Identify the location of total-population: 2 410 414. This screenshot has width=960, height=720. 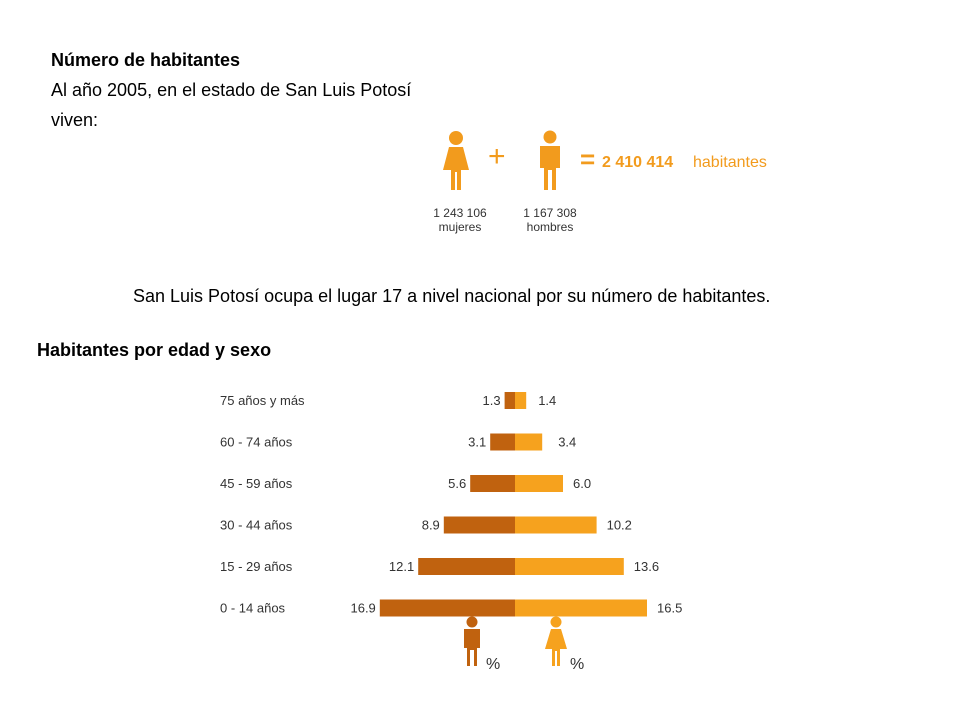
(638, 162).